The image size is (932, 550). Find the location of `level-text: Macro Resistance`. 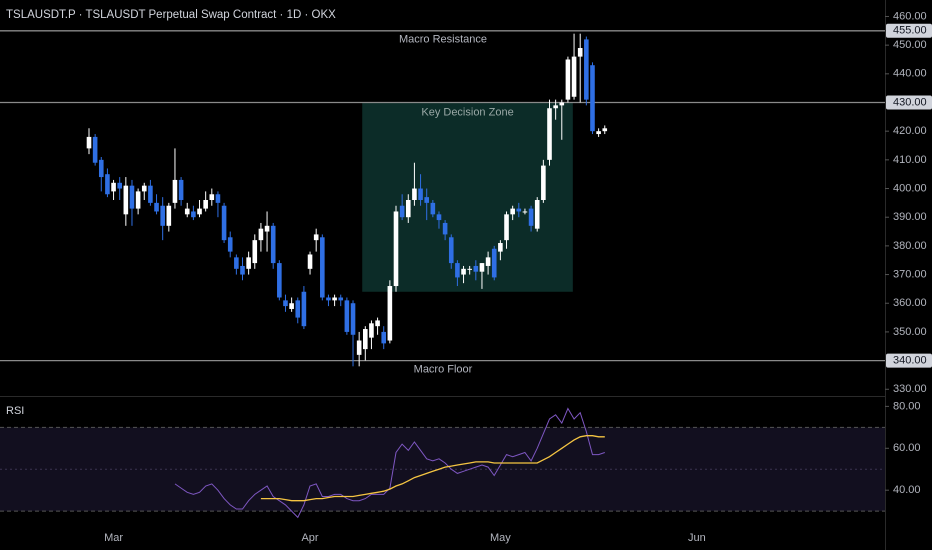

level-text: Macro Resistance is located at coordinates (443, 40).